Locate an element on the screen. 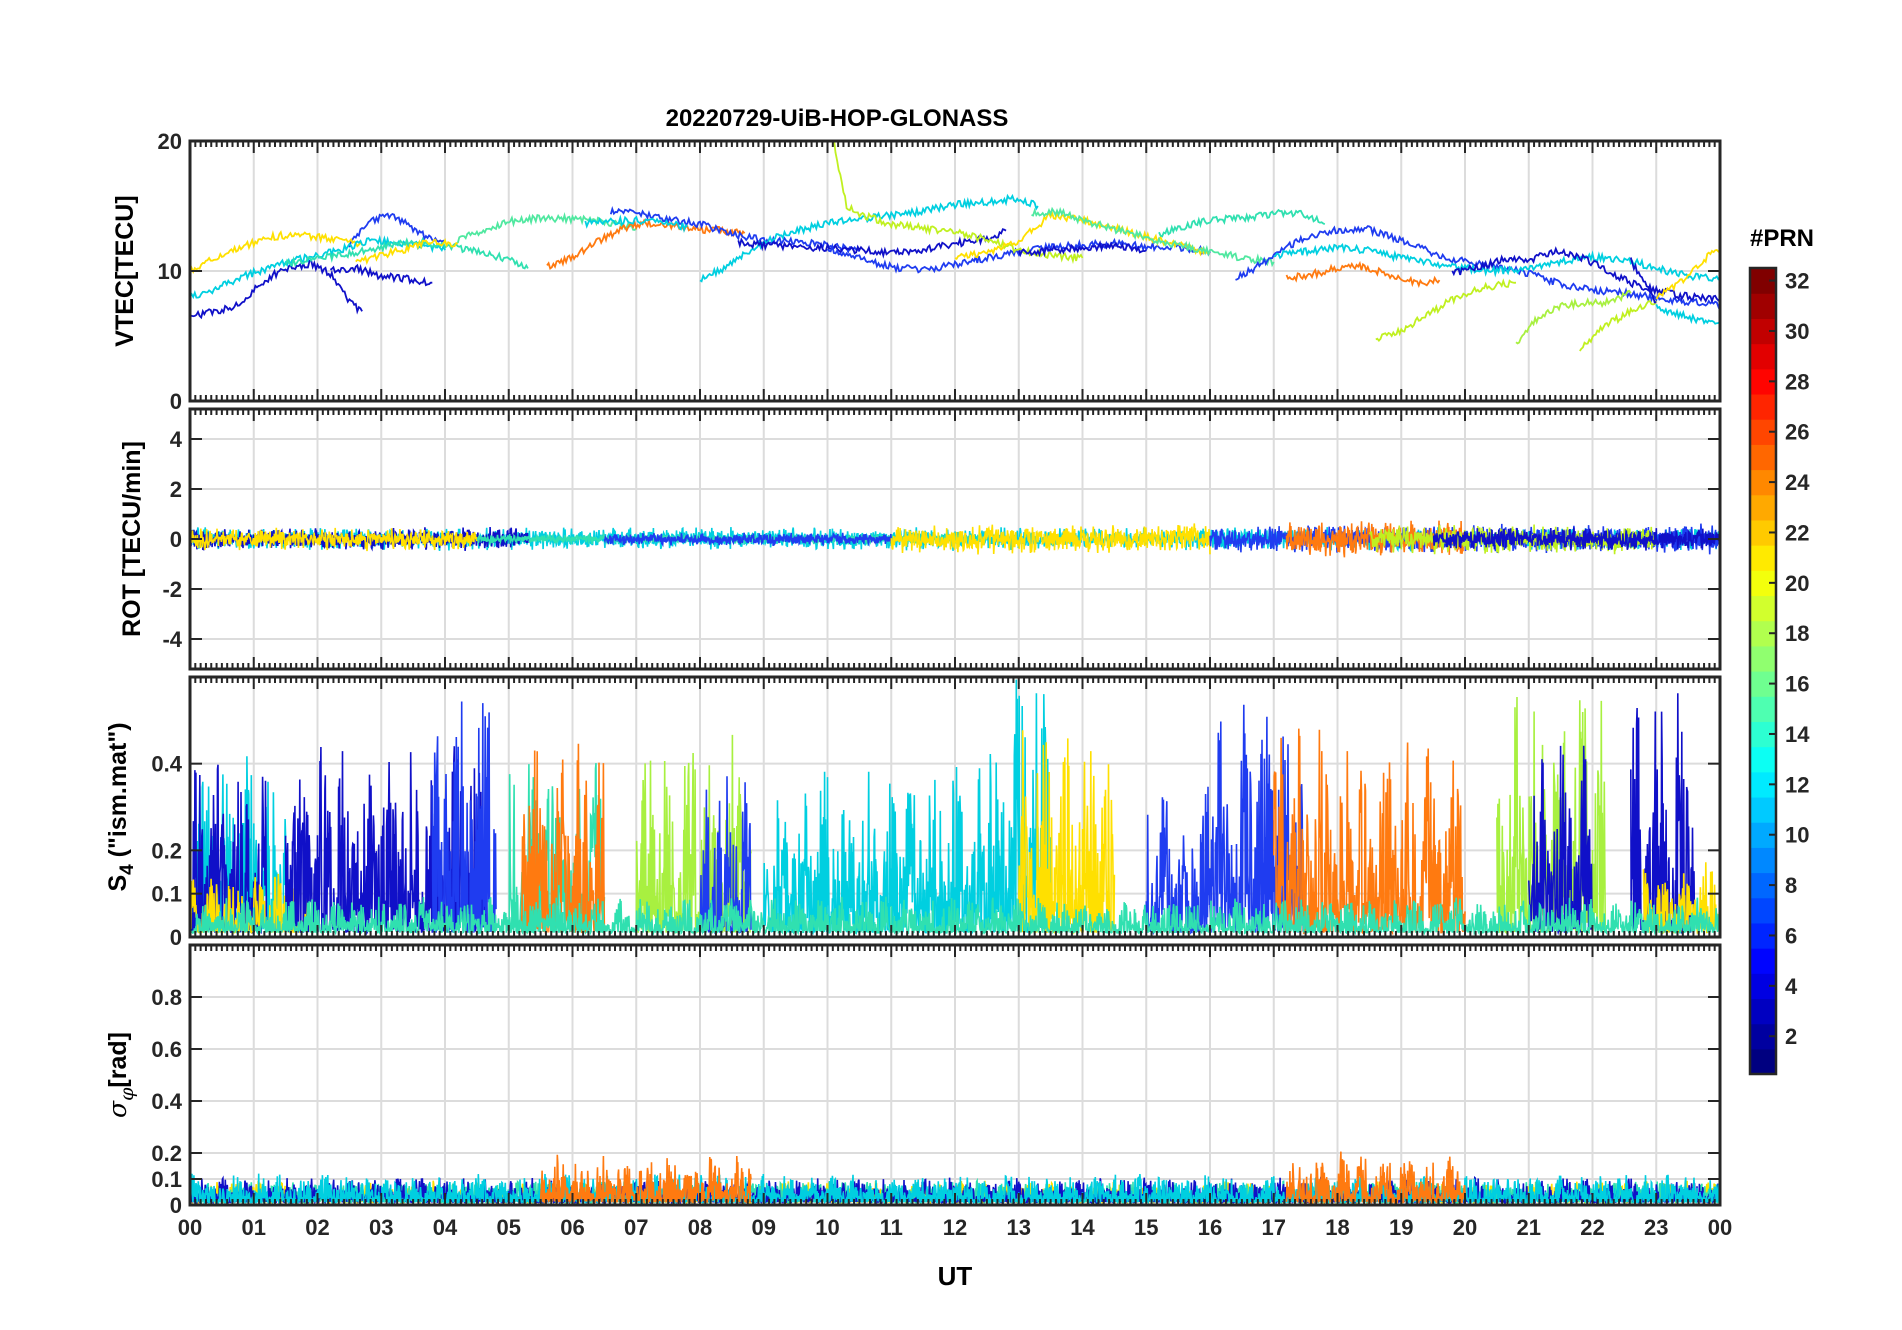  x-tick-label: 22 is located at coordinates (1592, 1227).